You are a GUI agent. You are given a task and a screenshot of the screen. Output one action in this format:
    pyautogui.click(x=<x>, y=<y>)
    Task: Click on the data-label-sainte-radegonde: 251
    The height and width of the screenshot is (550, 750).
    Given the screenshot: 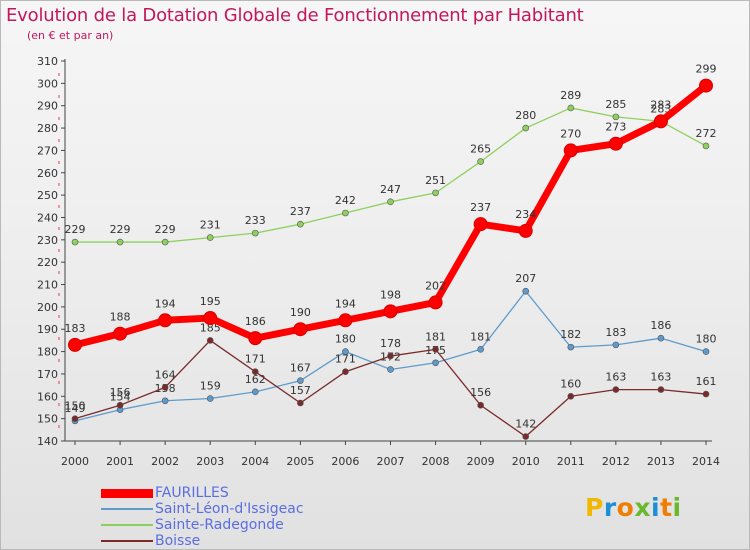 What is the action you would take?
    pyautogui.click(x=435, y=180)
    